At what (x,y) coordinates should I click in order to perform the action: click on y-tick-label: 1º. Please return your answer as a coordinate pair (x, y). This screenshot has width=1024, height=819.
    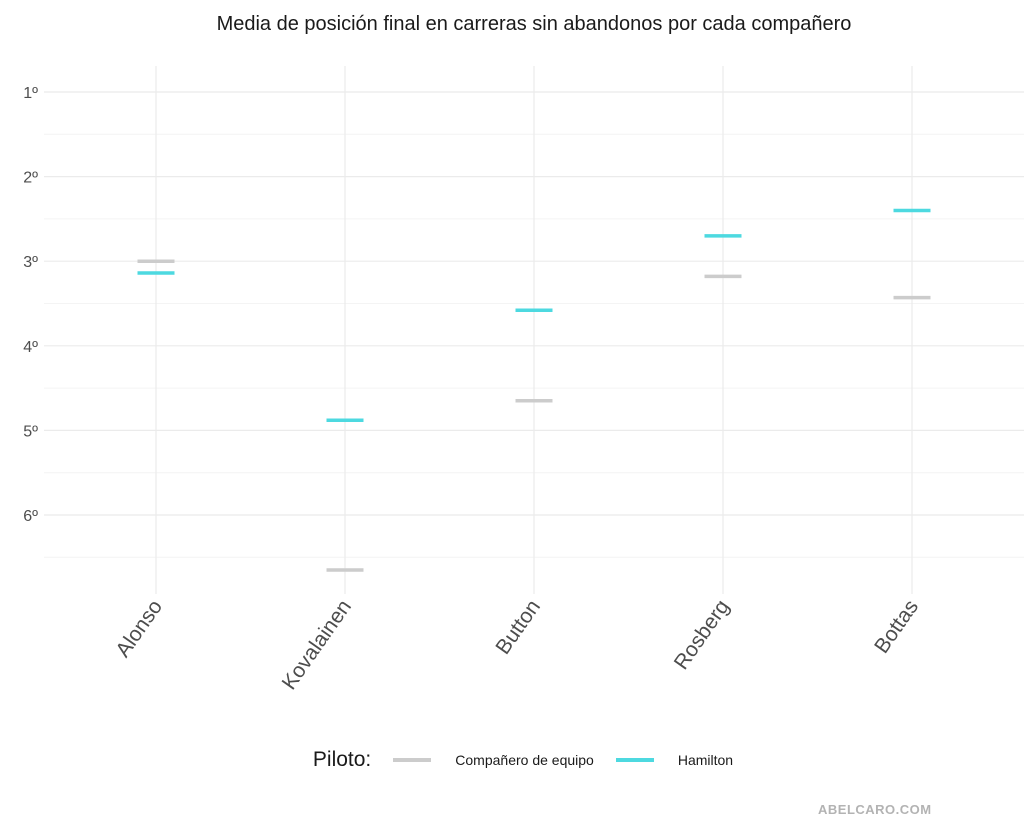
    Looking at the image, I should click on (30, 93).